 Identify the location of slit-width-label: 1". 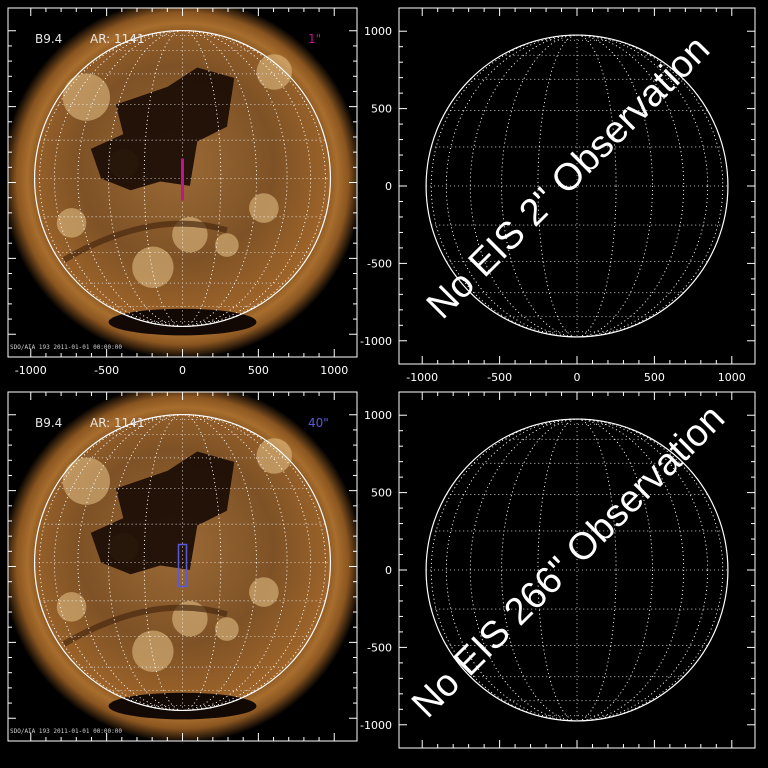
(314, 39).